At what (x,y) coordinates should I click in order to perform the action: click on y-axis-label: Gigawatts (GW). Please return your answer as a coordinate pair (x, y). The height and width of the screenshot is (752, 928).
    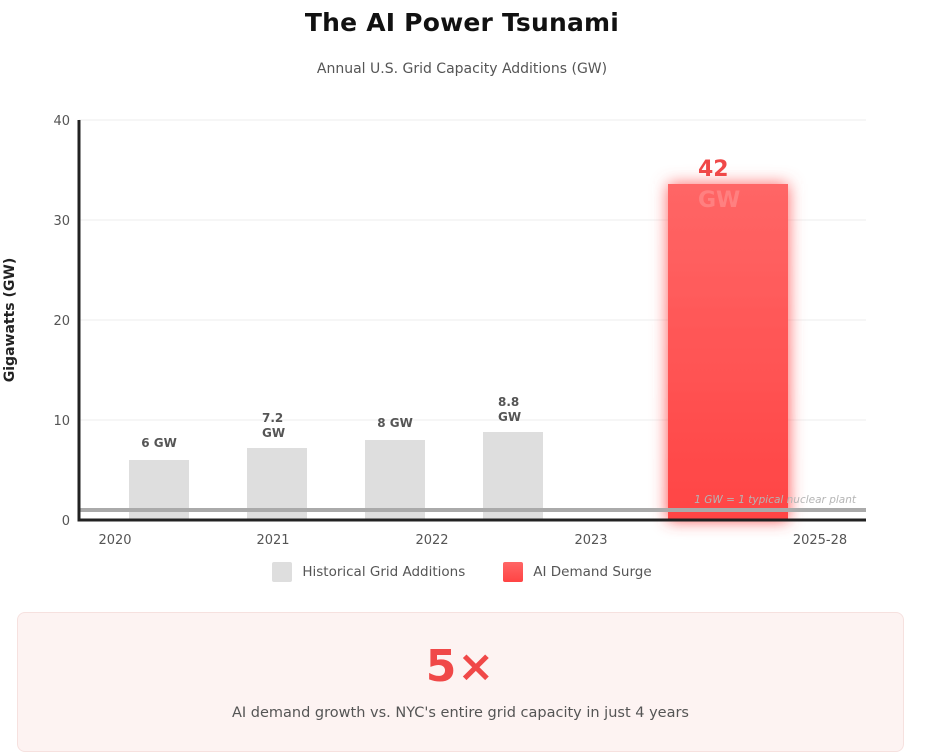
    Looking at the image, I should click on (10, 320).